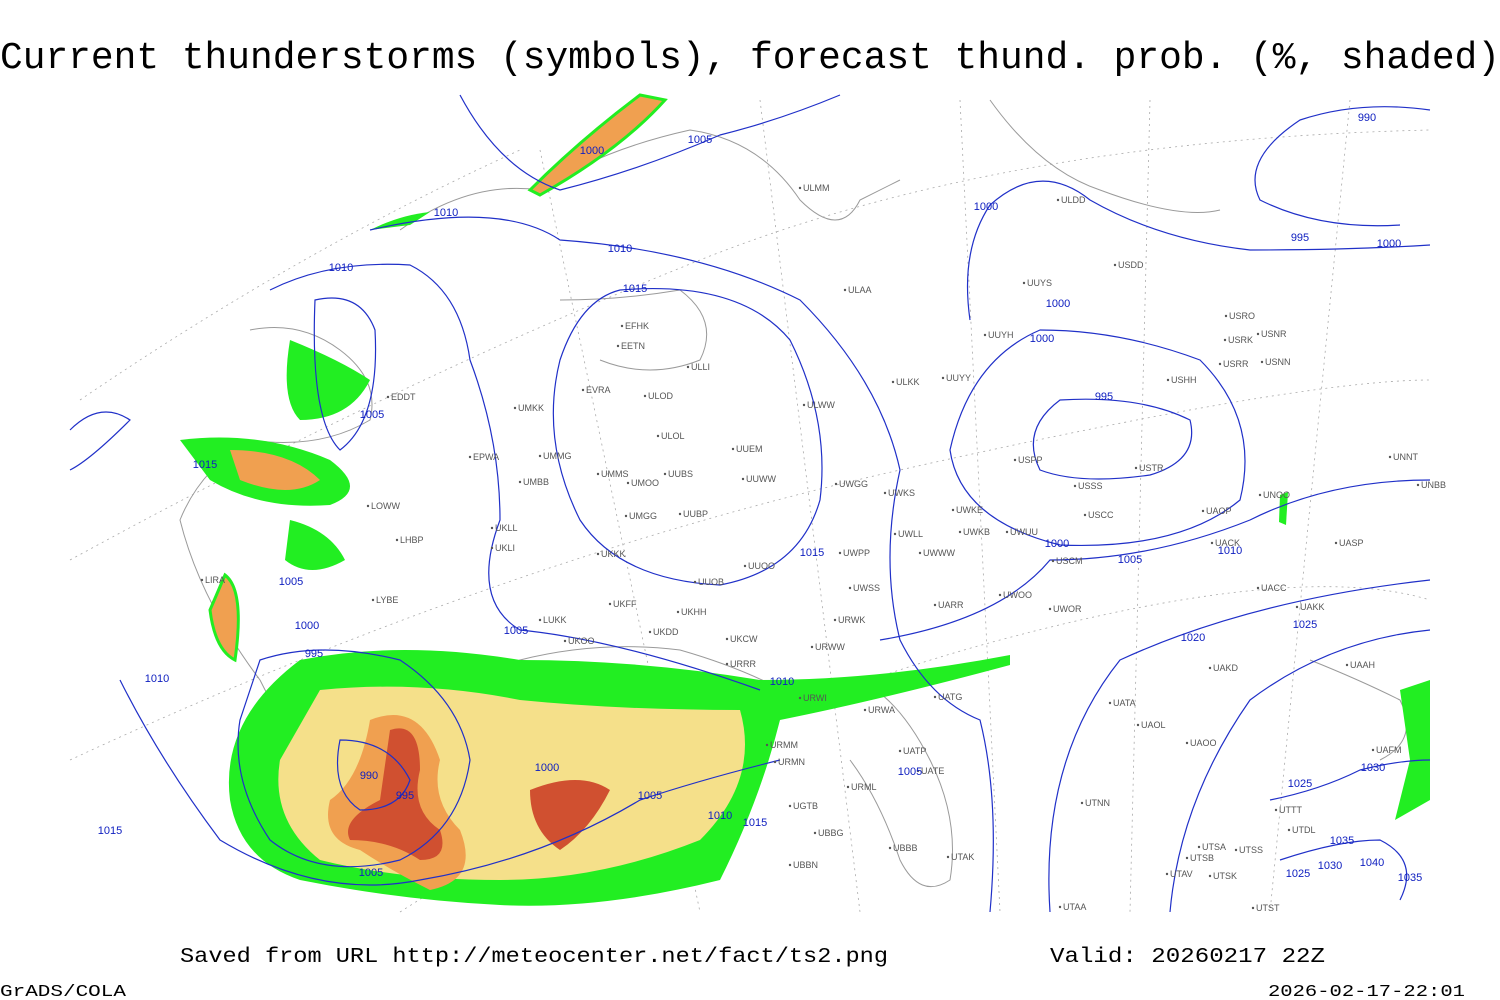 The image size is (1500, 1000). What do you see at coordinates (625, 604) in the screenshot?
I see `station-label: UKFF` at bounding box center [625, 604].